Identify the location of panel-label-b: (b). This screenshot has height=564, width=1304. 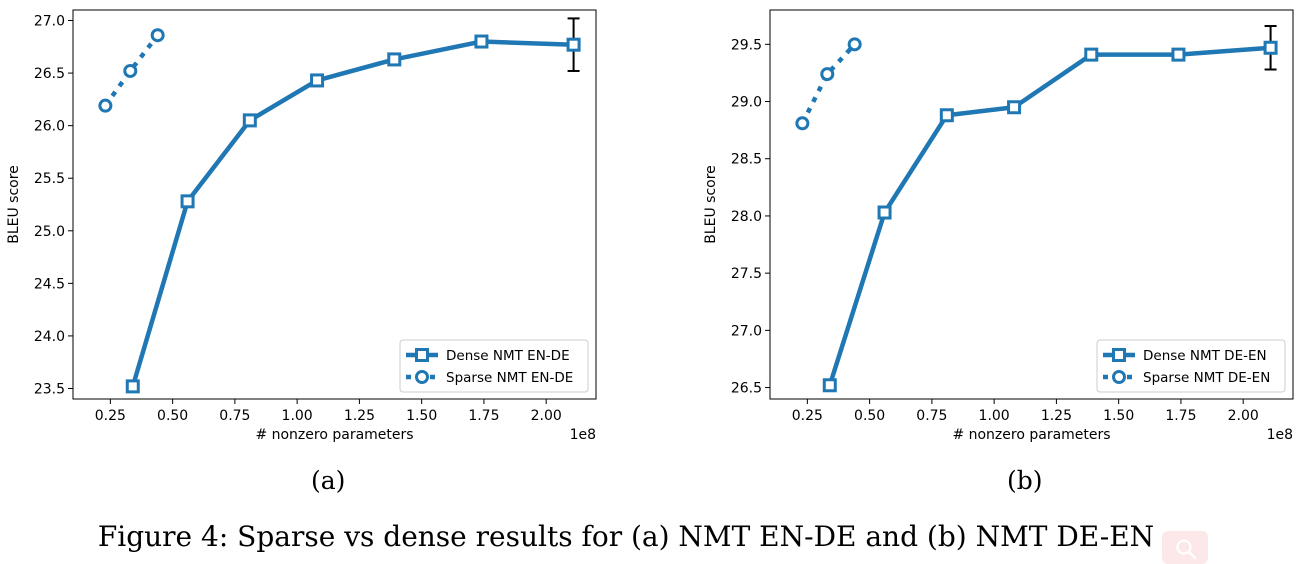
(1025, 480).